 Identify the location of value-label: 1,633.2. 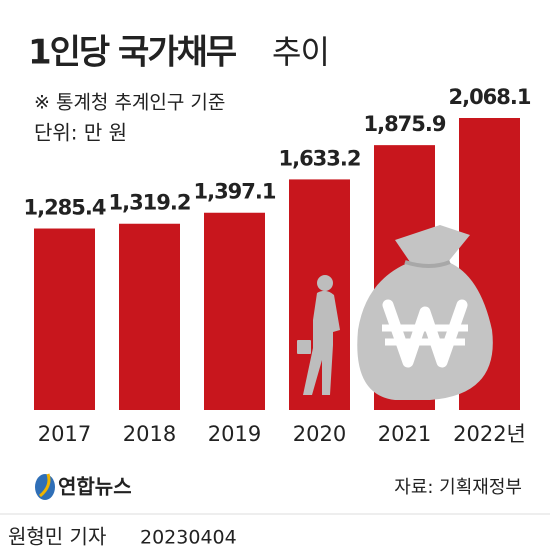
(319, 158).